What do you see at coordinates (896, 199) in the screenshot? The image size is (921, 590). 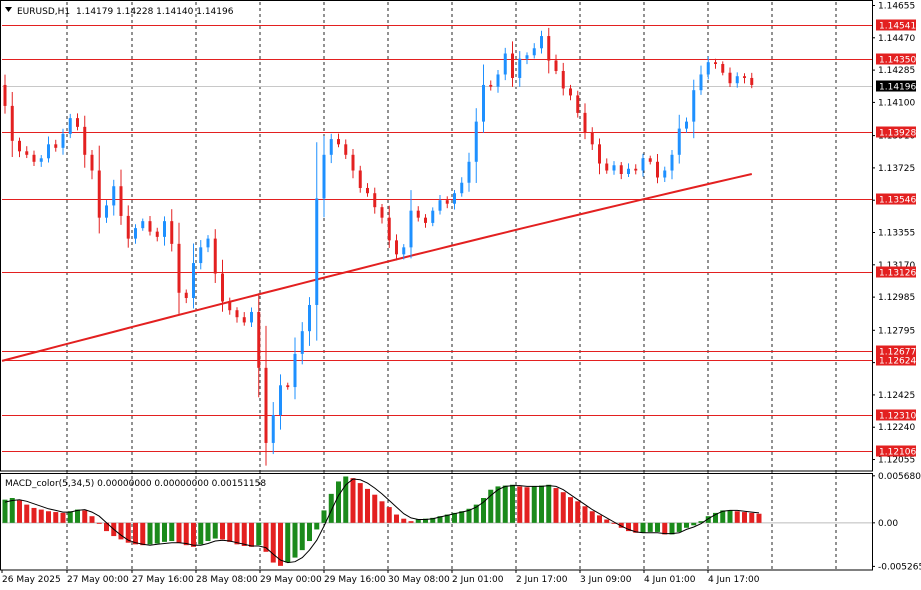 I see `level-price-tag: 1.13546` at bounding box center [896, 199].